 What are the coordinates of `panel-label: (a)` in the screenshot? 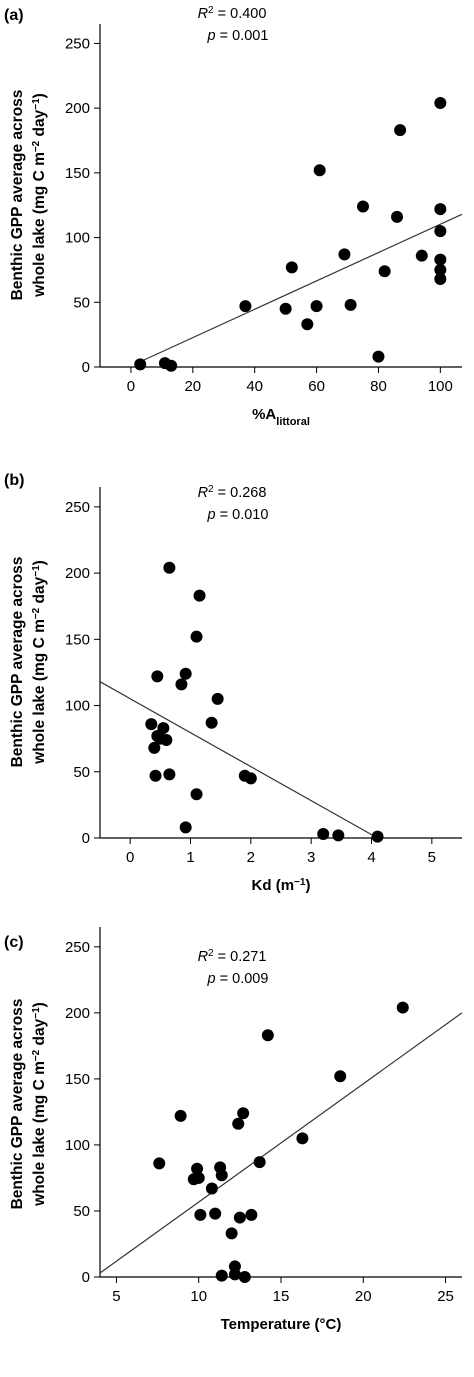 It's located at (14, 15).